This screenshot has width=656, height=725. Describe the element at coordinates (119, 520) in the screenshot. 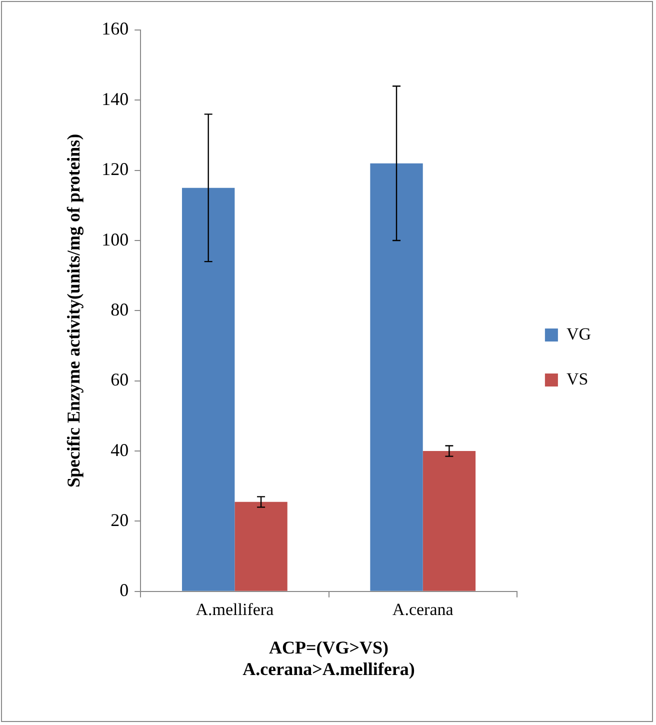

I see `y-tick-label: 20` at that location.